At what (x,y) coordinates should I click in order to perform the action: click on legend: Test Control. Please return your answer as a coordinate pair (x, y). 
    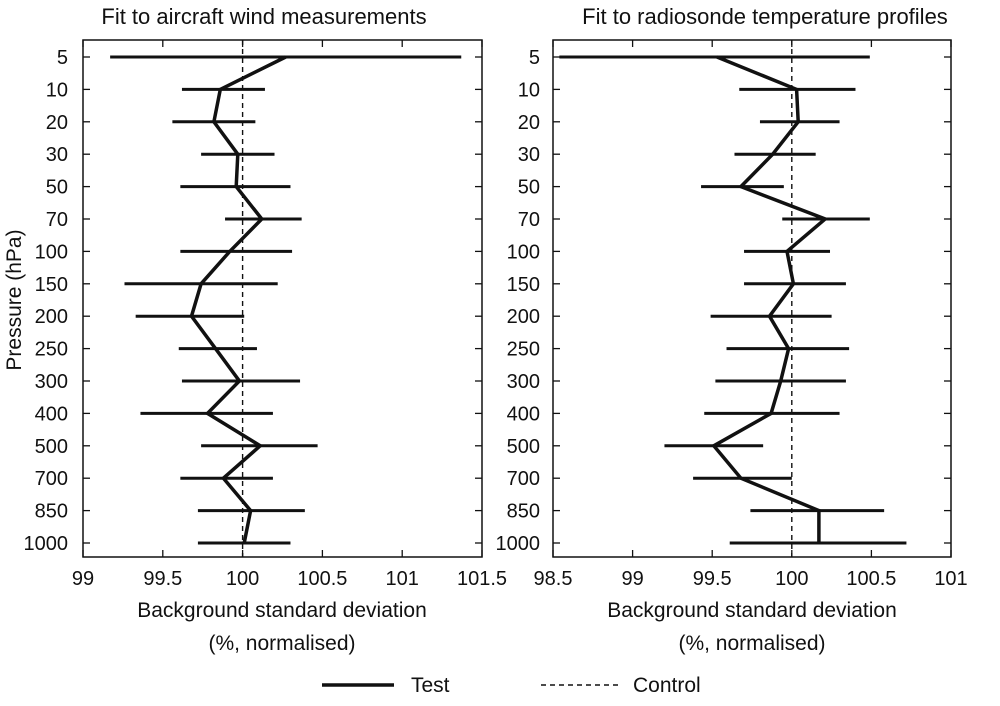
    Looking at the image, I should click on (511, 685).